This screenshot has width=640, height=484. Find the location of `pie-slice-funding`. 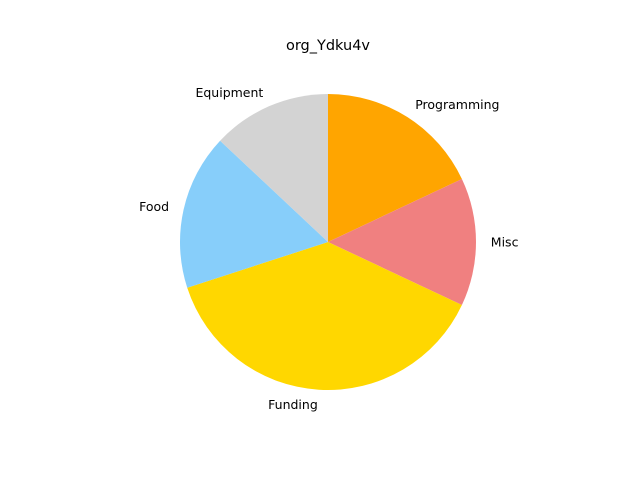

pie-slice-funding is located at coordinates (324, 316).